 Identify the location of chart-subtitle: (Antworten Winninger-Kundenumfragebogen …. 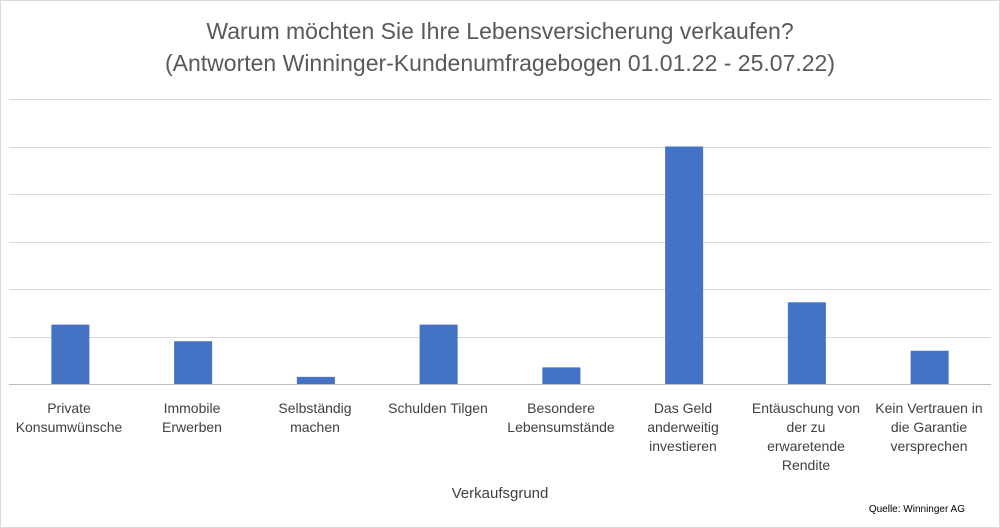
(500, 63).